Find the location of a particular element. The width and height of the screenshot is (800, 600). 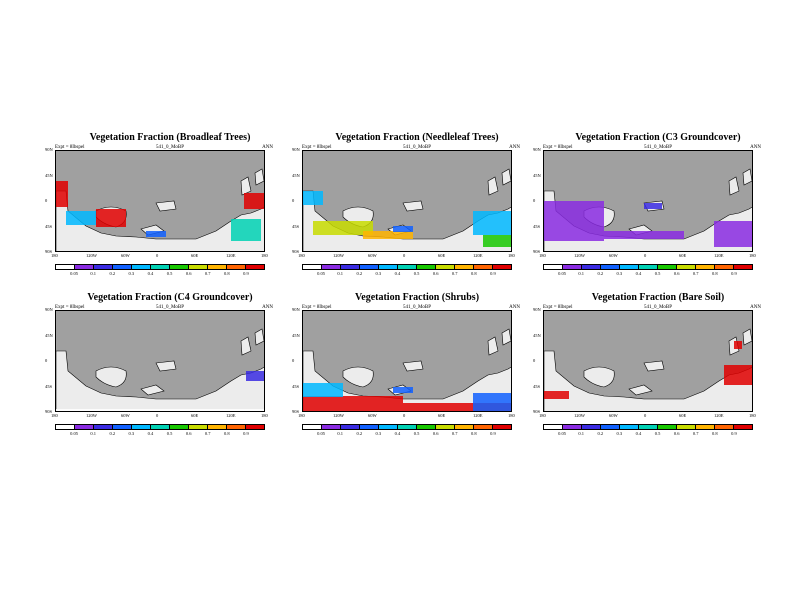

panel-expt: Expt = 8Ibspel is located at coordinates (558, 307).